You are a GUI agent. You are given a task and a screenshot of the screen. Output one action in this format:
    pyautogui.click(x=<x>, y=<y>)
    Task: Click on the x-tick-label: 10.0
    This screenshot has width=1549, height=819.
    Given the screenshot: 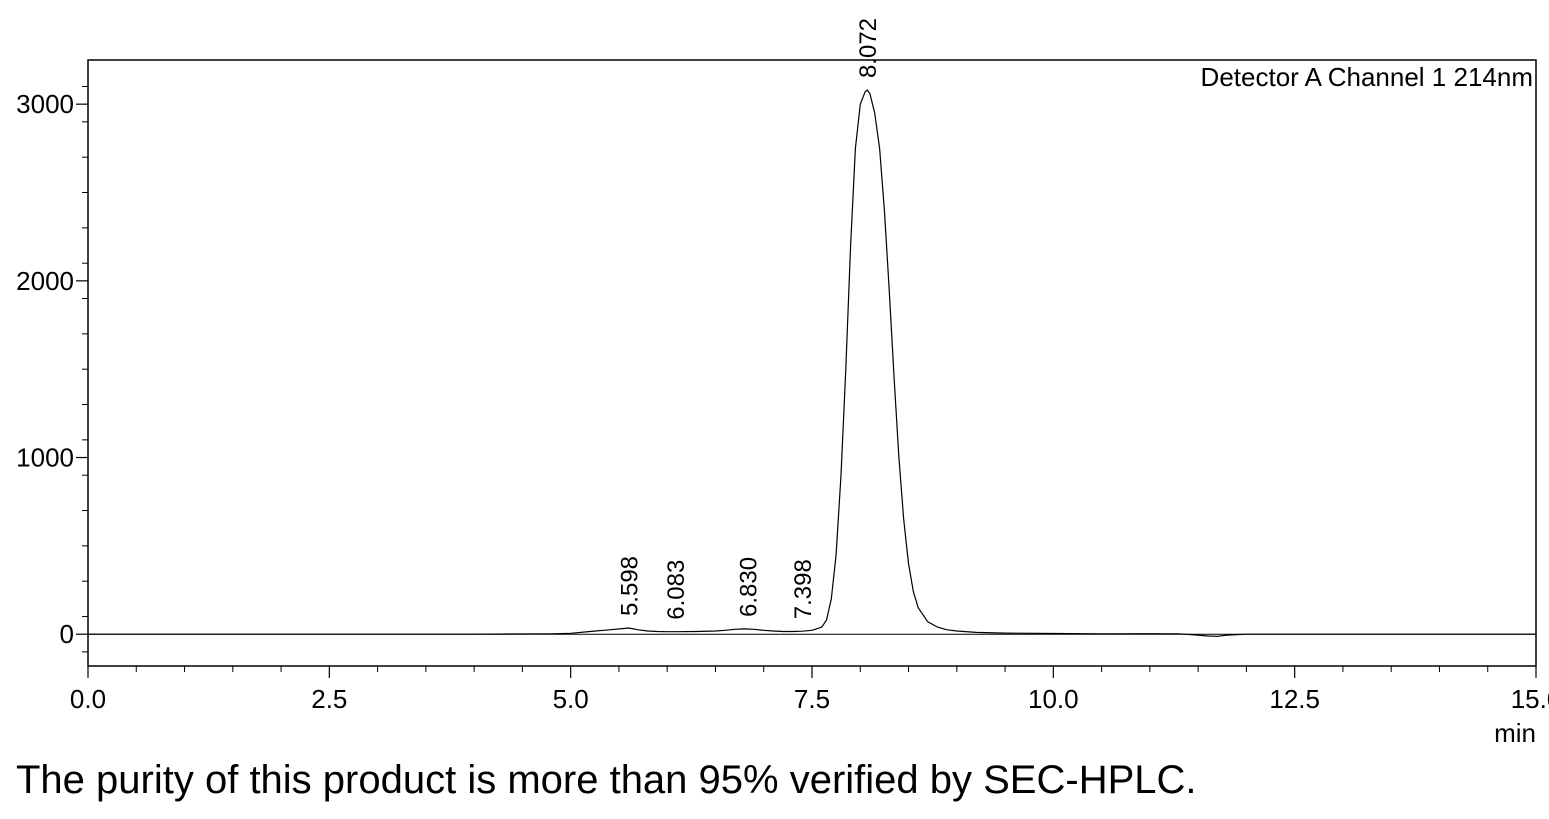 What is the action you would take?
    pyautogui.click(x=1053, y=699)
    